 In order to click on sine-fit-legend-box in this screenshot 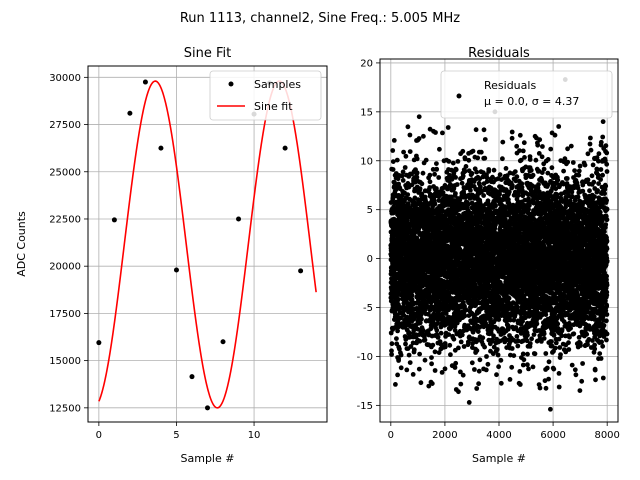, I will do `click(265, 95)`.